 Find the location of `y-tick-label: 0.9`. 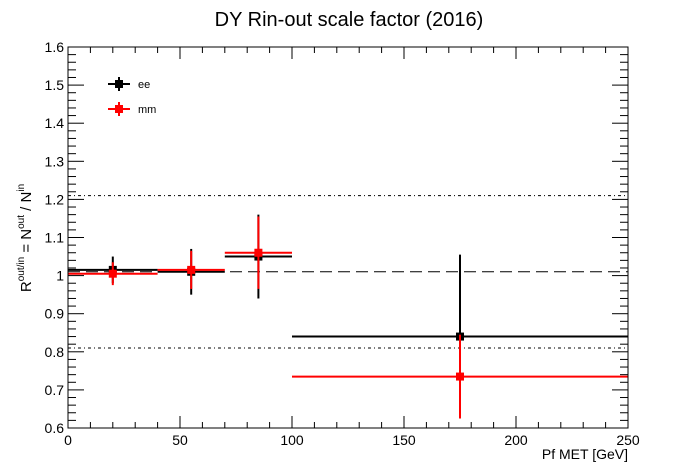

y-tick-label: 0.9 is located at coordinates (55, 314).